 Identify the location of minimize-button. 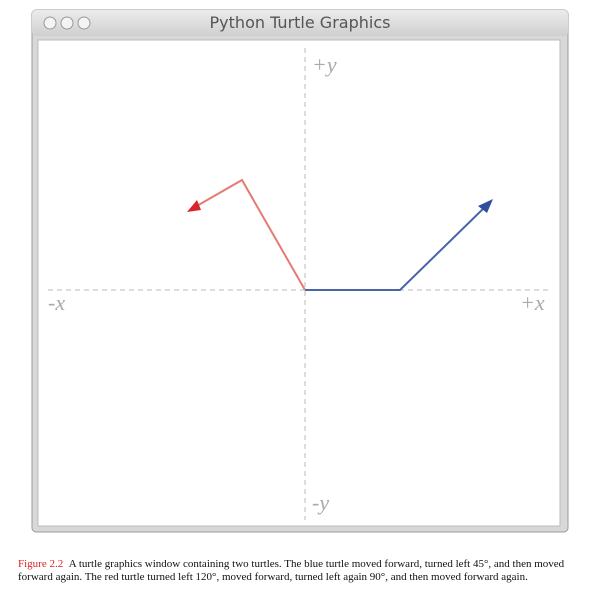
(67, 23).